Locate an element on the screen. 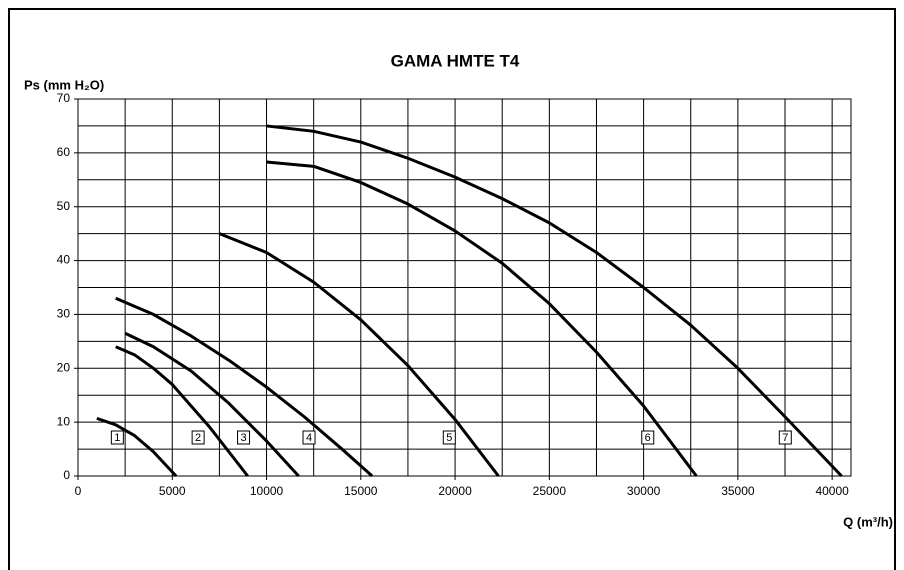 This screenshot has height=570, width=904. x-tick-label: 30000 is located at coordinates (644, 491).